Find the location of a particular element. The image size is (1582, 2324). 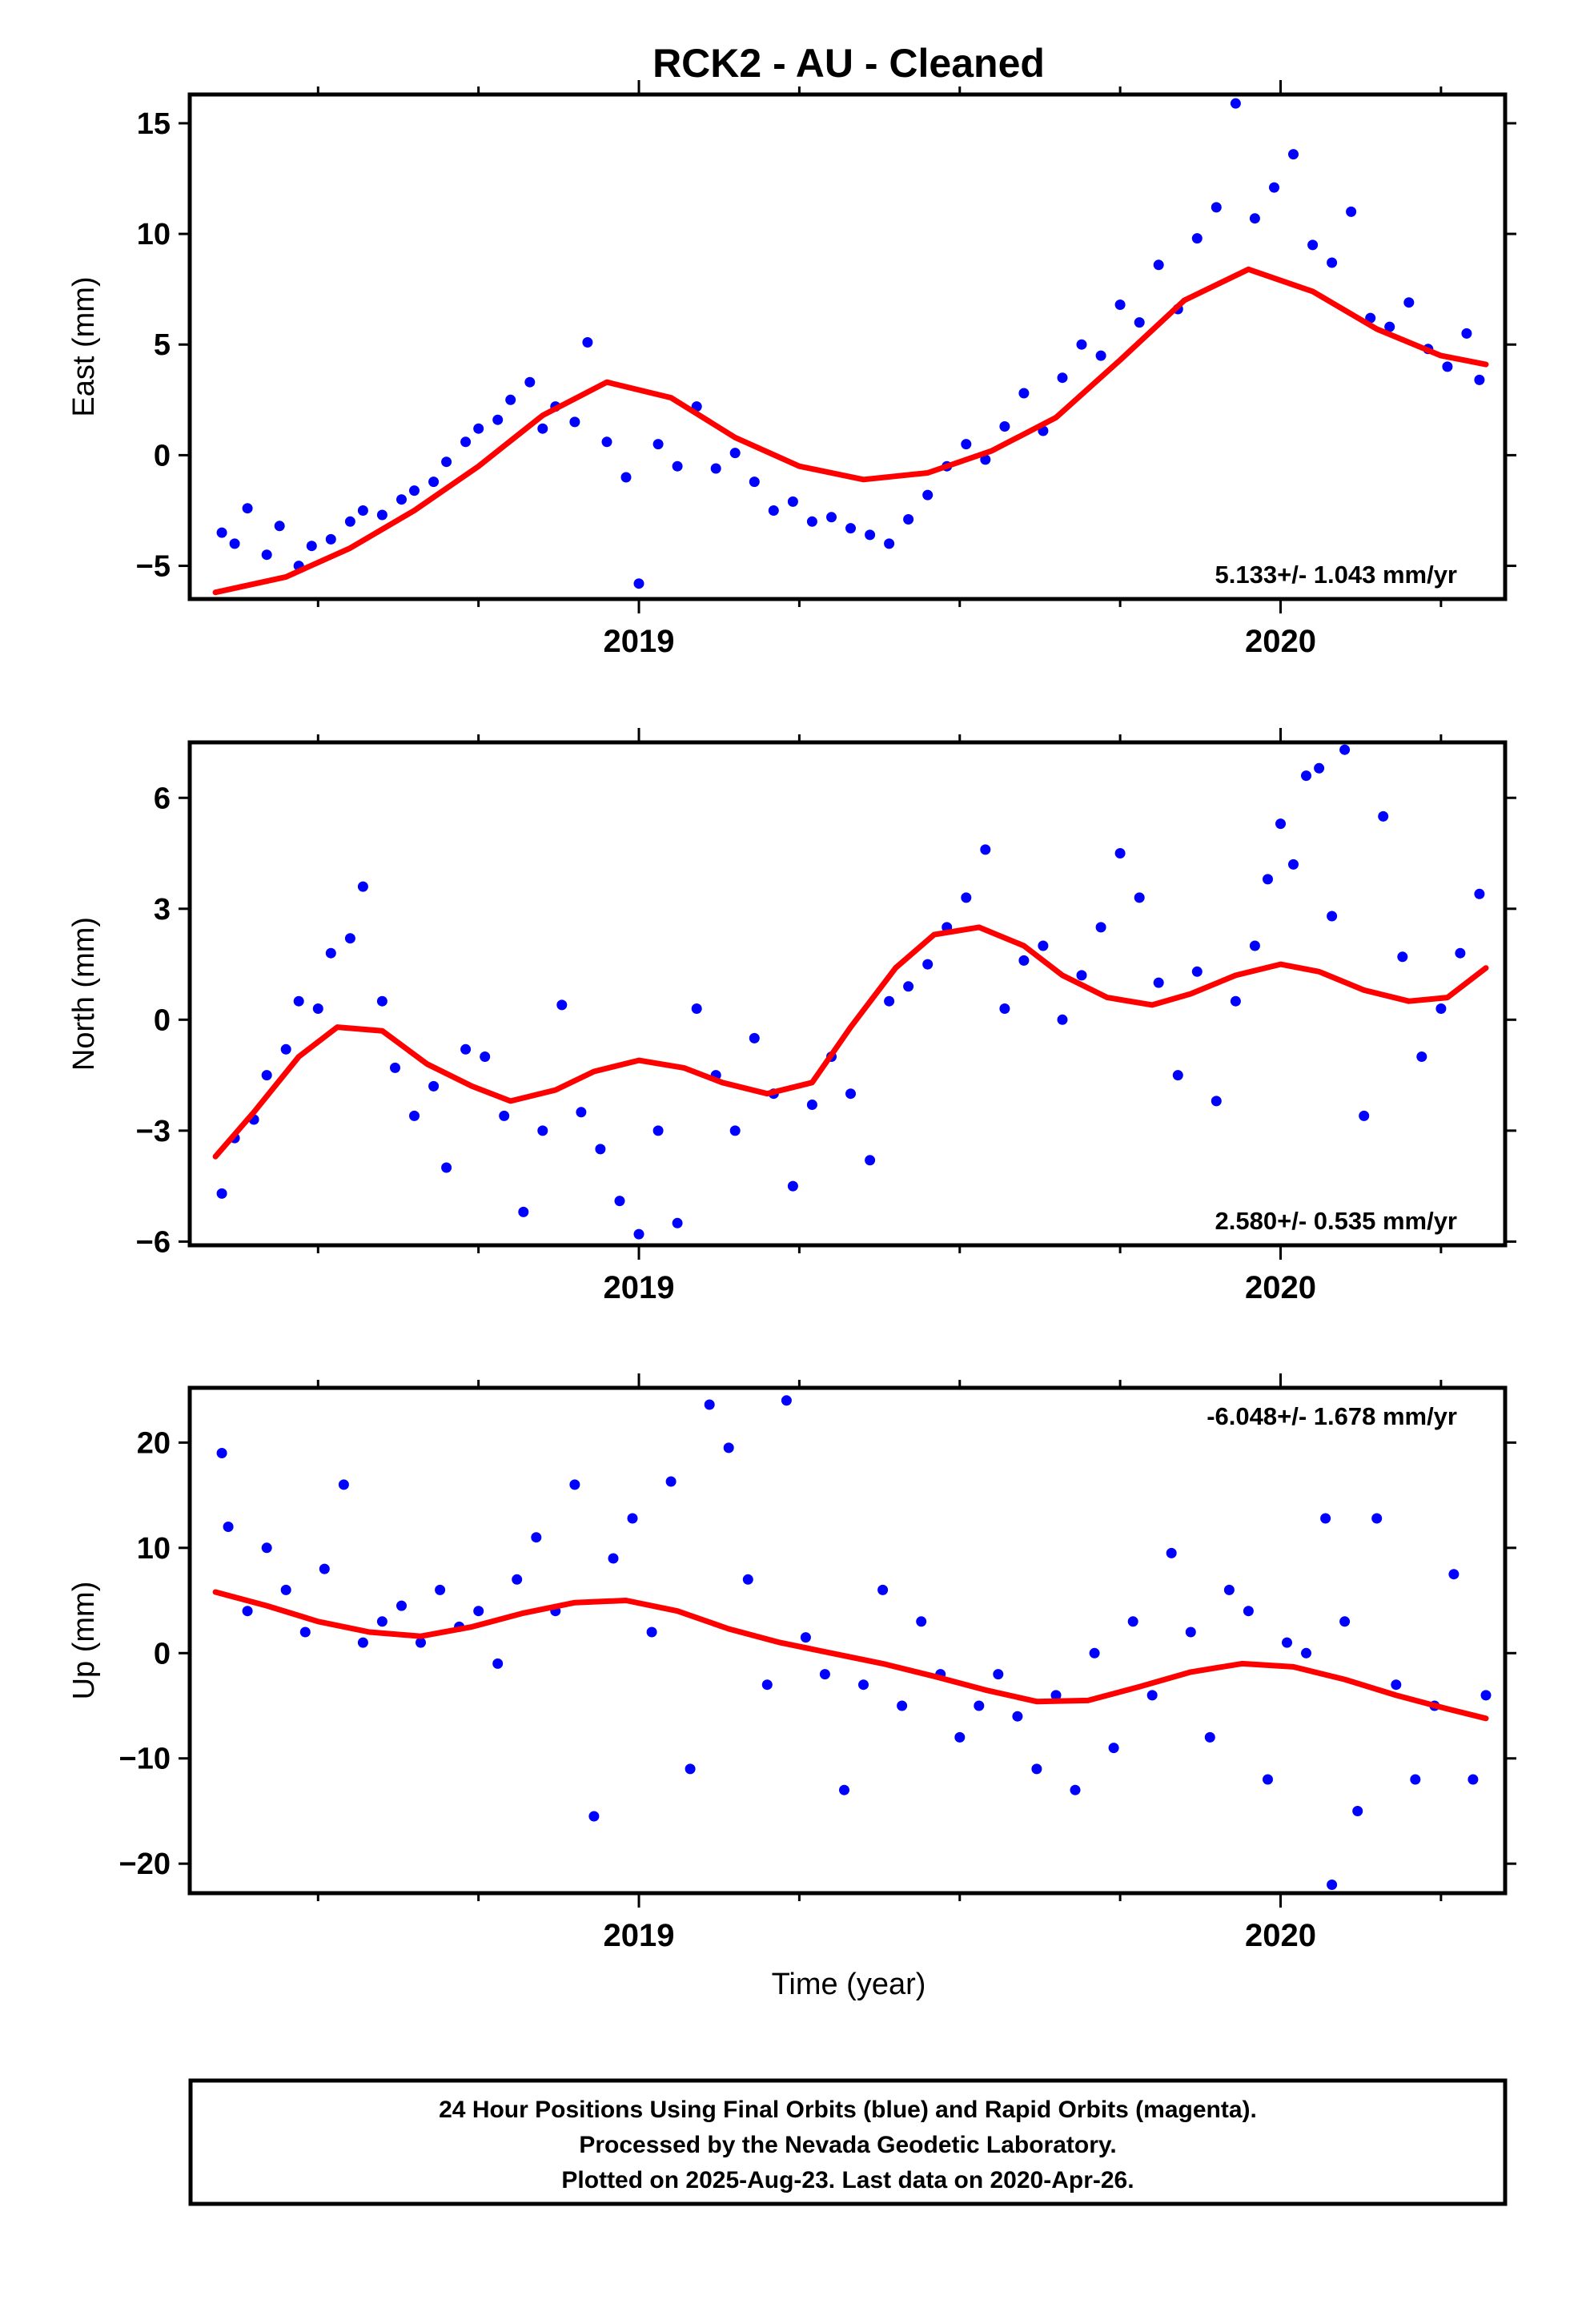

north-rate-label: 2.580+/- 0.535 mm/yr is located at coordinates (1336, 1221).